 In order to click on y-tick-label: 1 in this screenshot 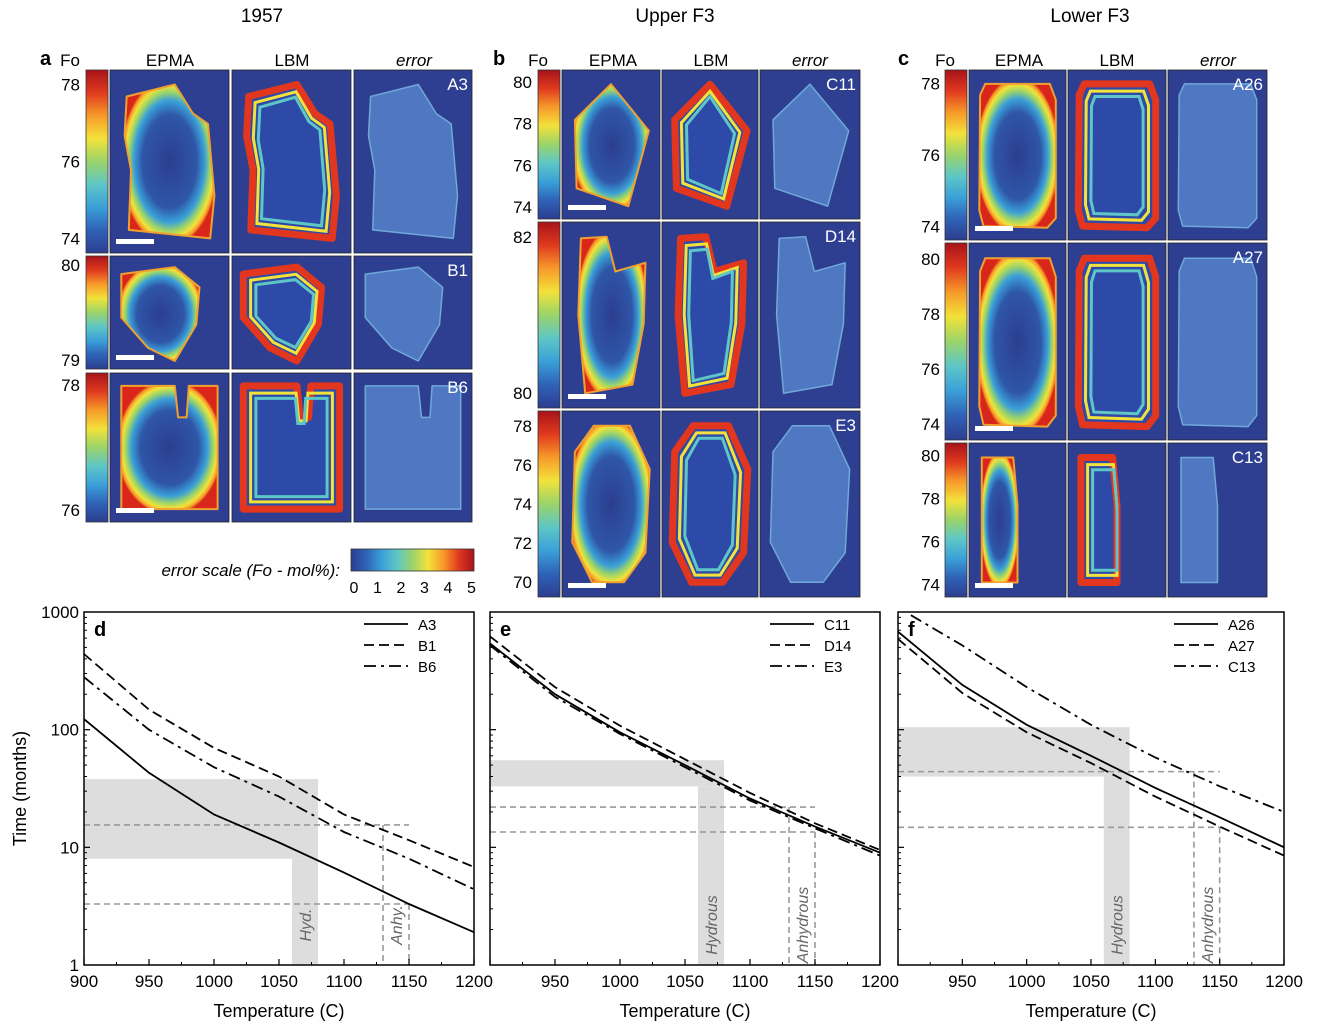, I will do `click(74, 965)`.